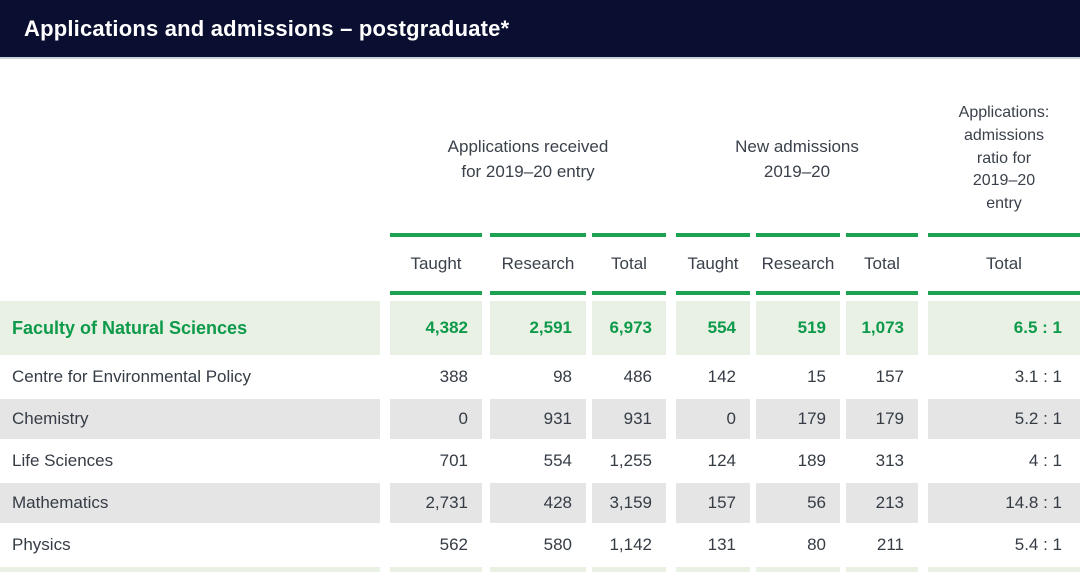 This screenshot has height=572, width=1080. Describe the element at coordinates (436, 328) in the screenshot. I see `cell-value: 4,382` at that location.